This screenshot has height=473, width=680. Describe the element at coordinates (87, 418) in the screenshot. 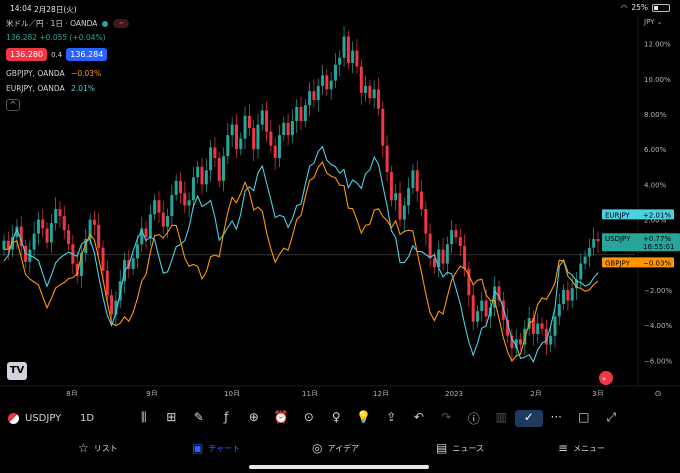

I see `interval-selector: 1D` at that location.